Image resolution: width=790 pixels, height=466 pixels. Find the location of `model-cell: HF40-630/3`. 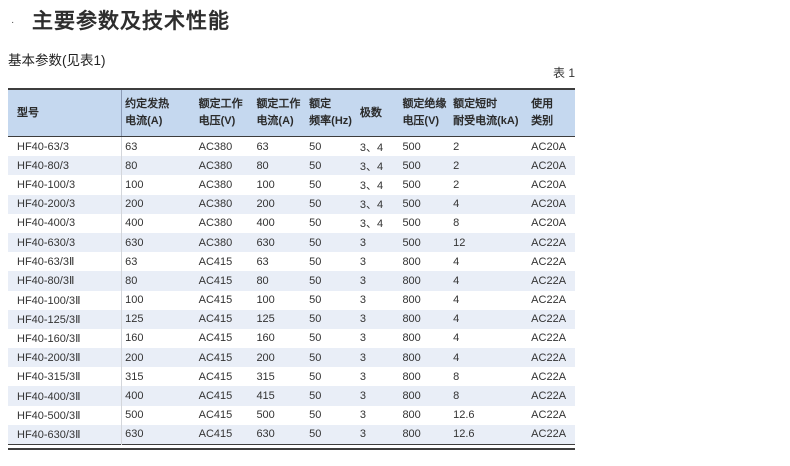

model-cell: HF40-630/3 is located at coordinates (65, 242).